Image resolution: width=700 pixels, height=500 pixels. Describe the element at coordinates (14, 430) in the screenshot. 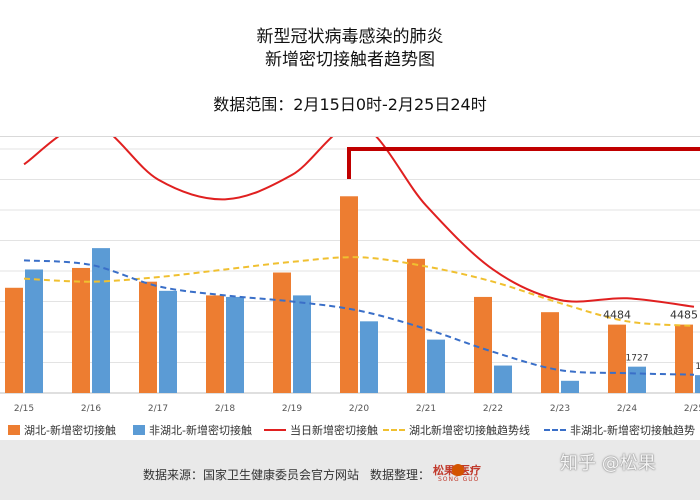

I see `legend-swatch-hubei` at that location.